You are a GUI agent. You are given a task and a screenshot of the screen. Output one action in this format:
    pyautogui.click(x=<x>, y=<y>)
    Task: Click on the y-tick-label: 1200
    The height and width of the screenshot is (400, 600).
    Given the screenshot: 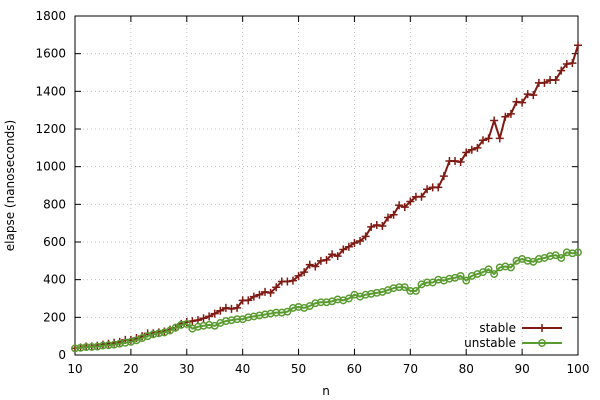 What is the action you would take?
    pyautogui.click(x=50, y=129)
    